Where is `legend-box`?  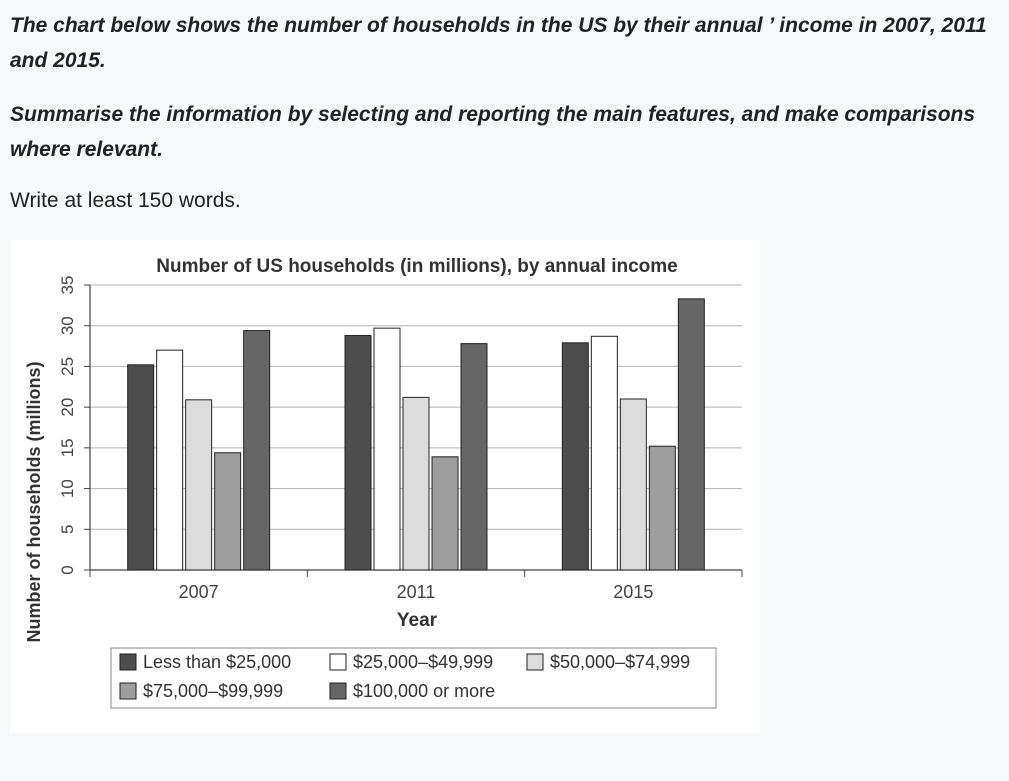
legend-box is located at coordinates (413, 678).